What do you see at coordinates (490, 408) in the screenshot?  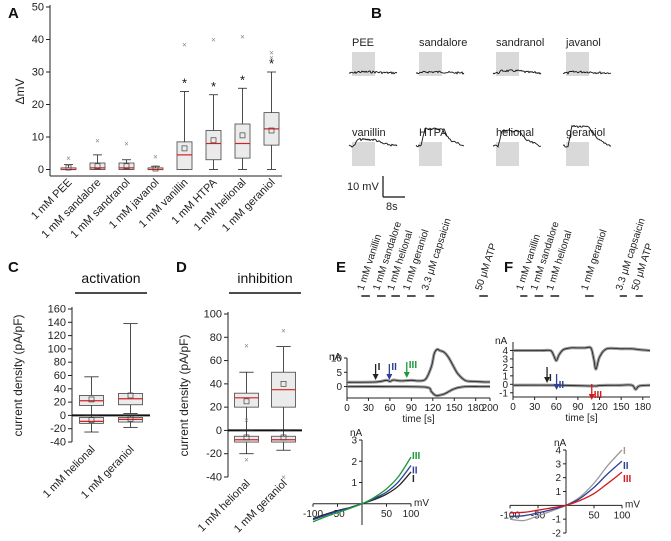 I see `x-tick-label: 200` at bounding box center [490, 408].